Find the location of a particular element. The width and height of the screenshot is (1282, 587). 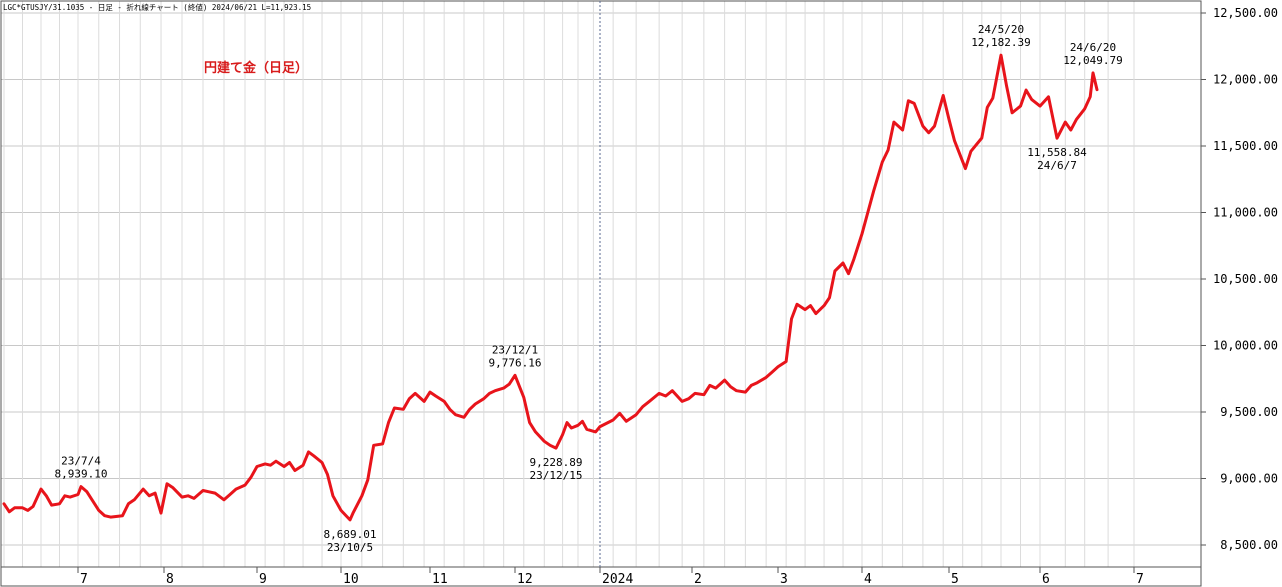

y-tick-label: 8,500.00 is located at coordinates (1249, 545).